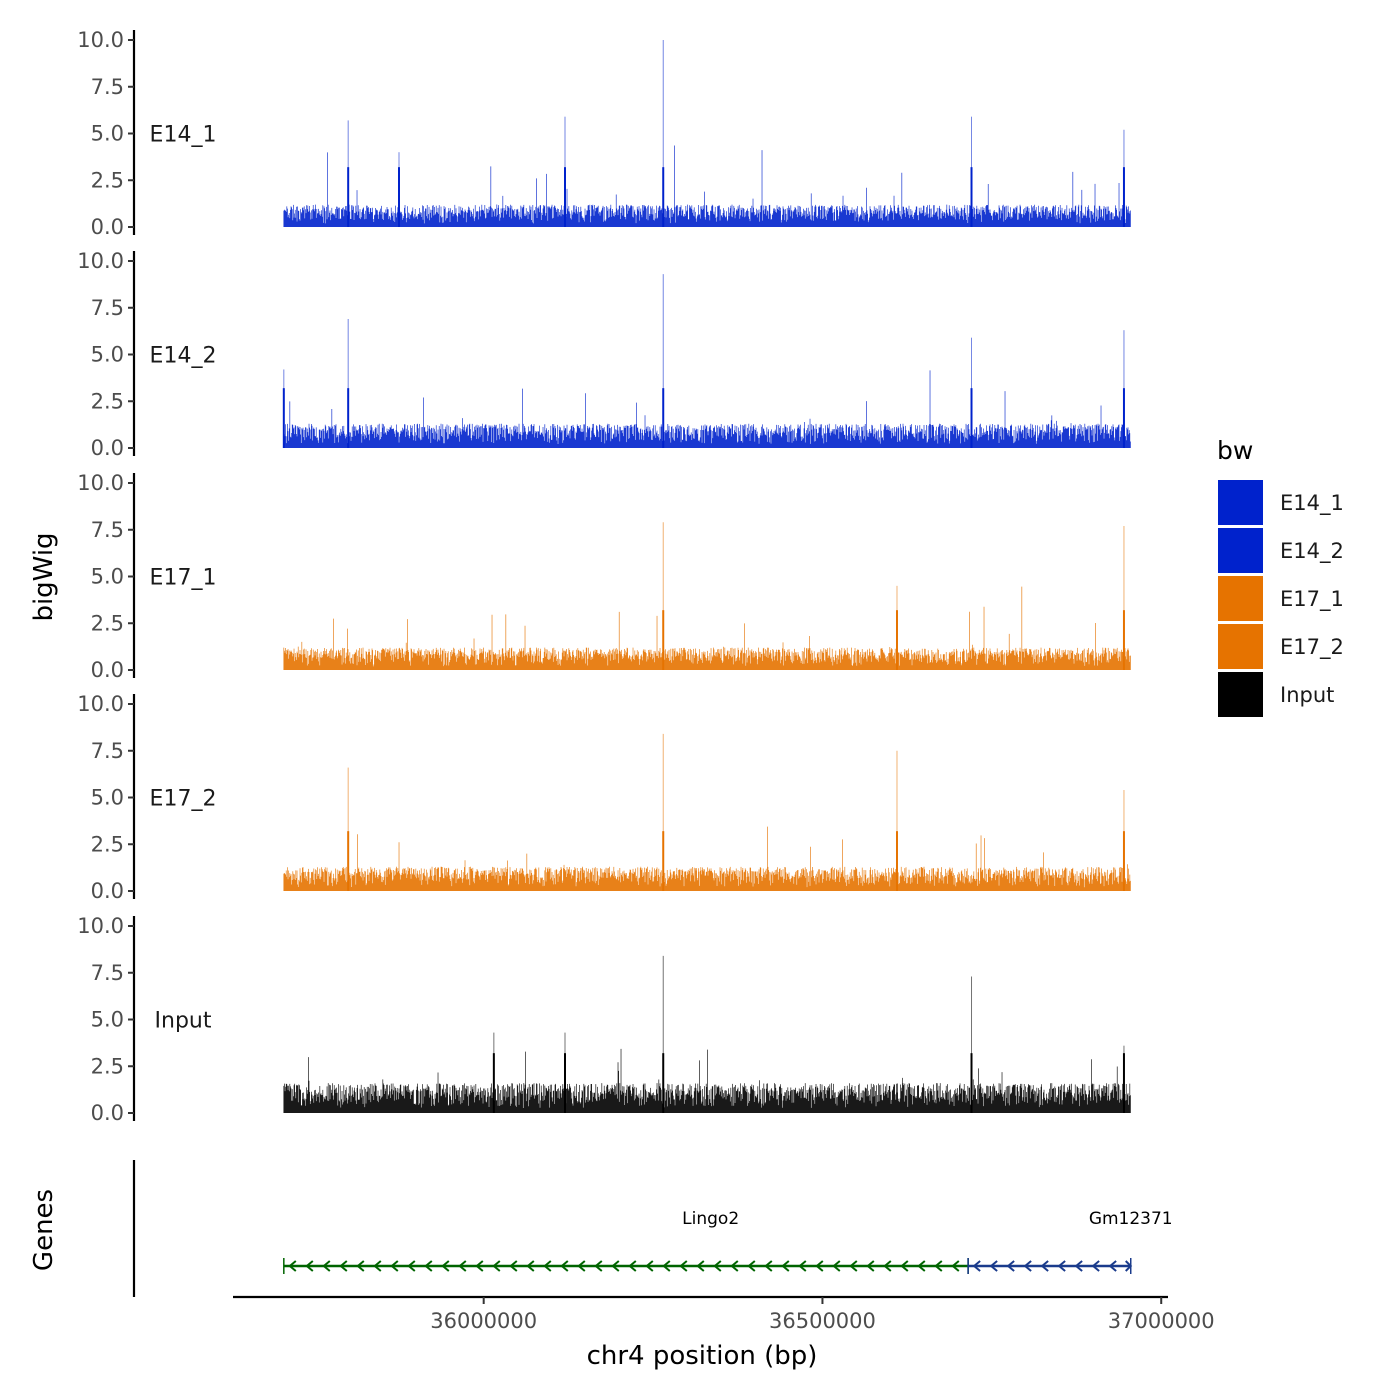 The width and height of the screenshot is (1400, 1400). What do you see at coordinates (604, 133) in the screenshot?
I see `track-E14_1: 0.0 2.5 5.0 7.5 10.0 E14_1` at bounding box center [604, 133].